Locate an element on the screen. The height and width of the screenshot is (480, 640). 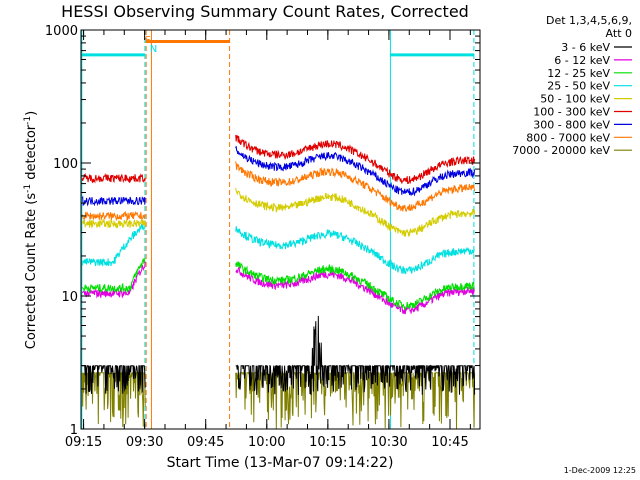
series-50-100-kev is located at coordinates (278, 212).